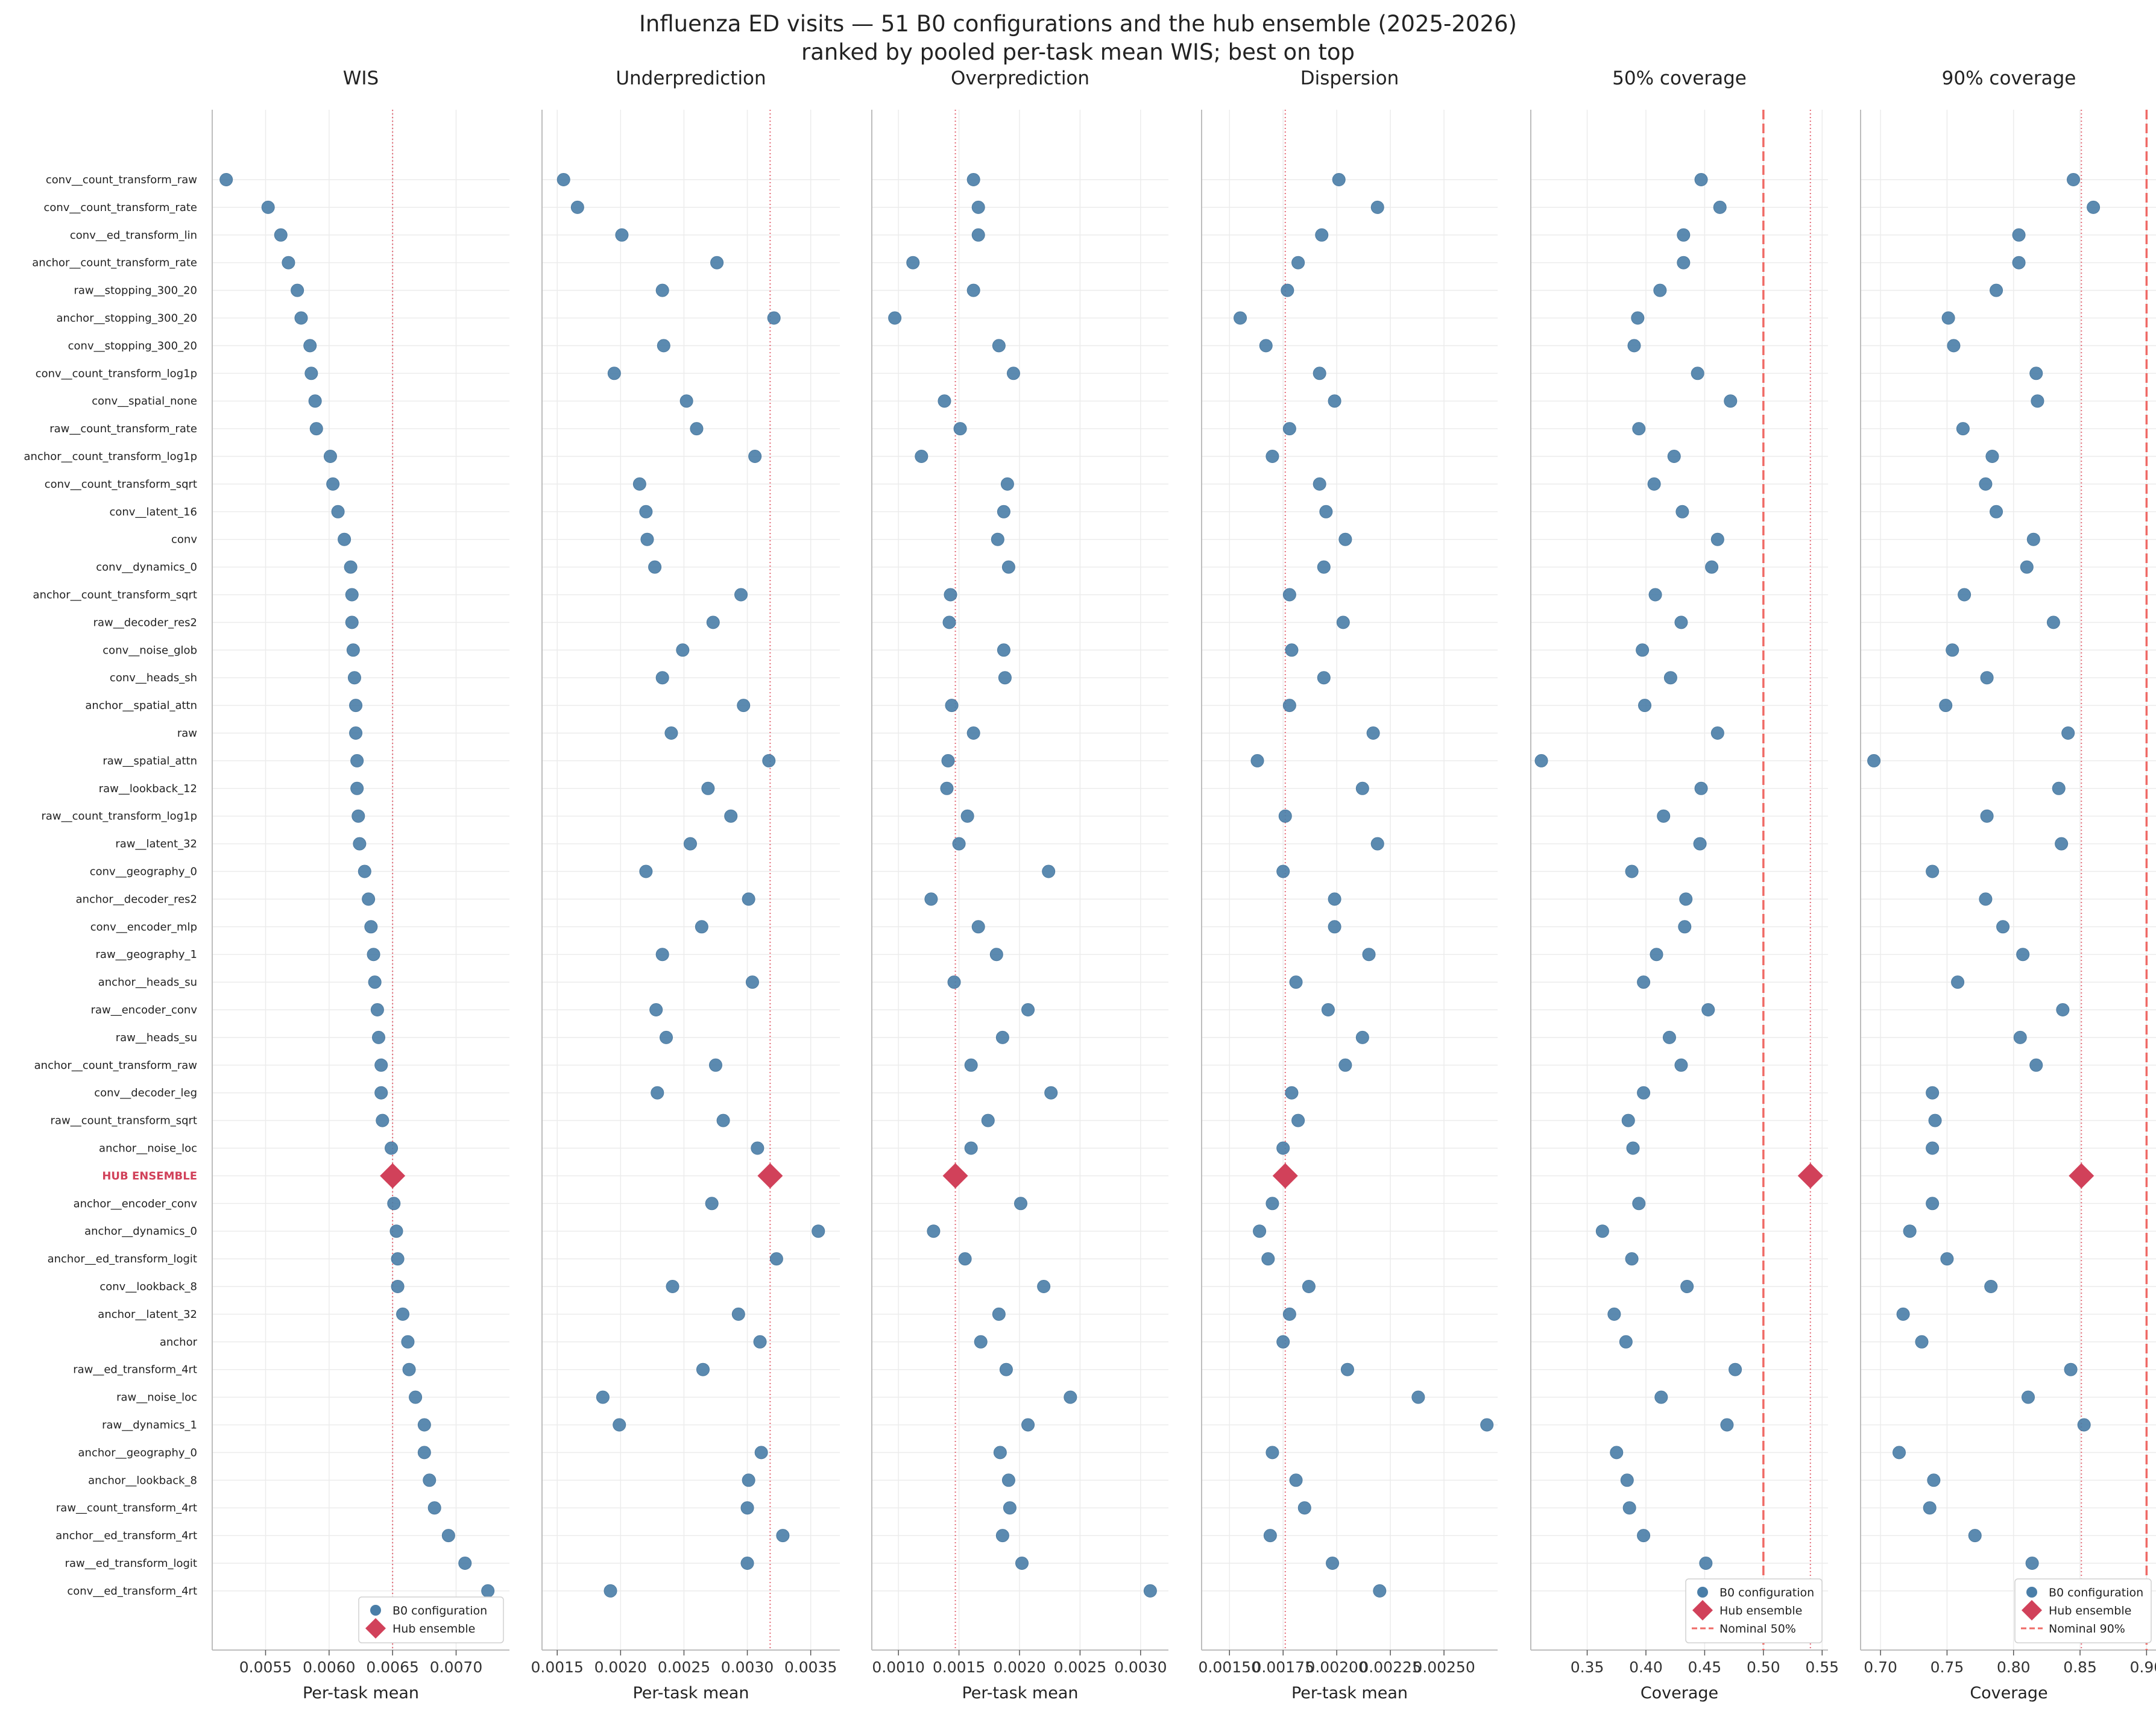 The width and height of the screenshot is (2156, 1726). Describe the element at coordinates (1349, 78) in the screenshot. I see `panel-title: Dispersion` at that location.